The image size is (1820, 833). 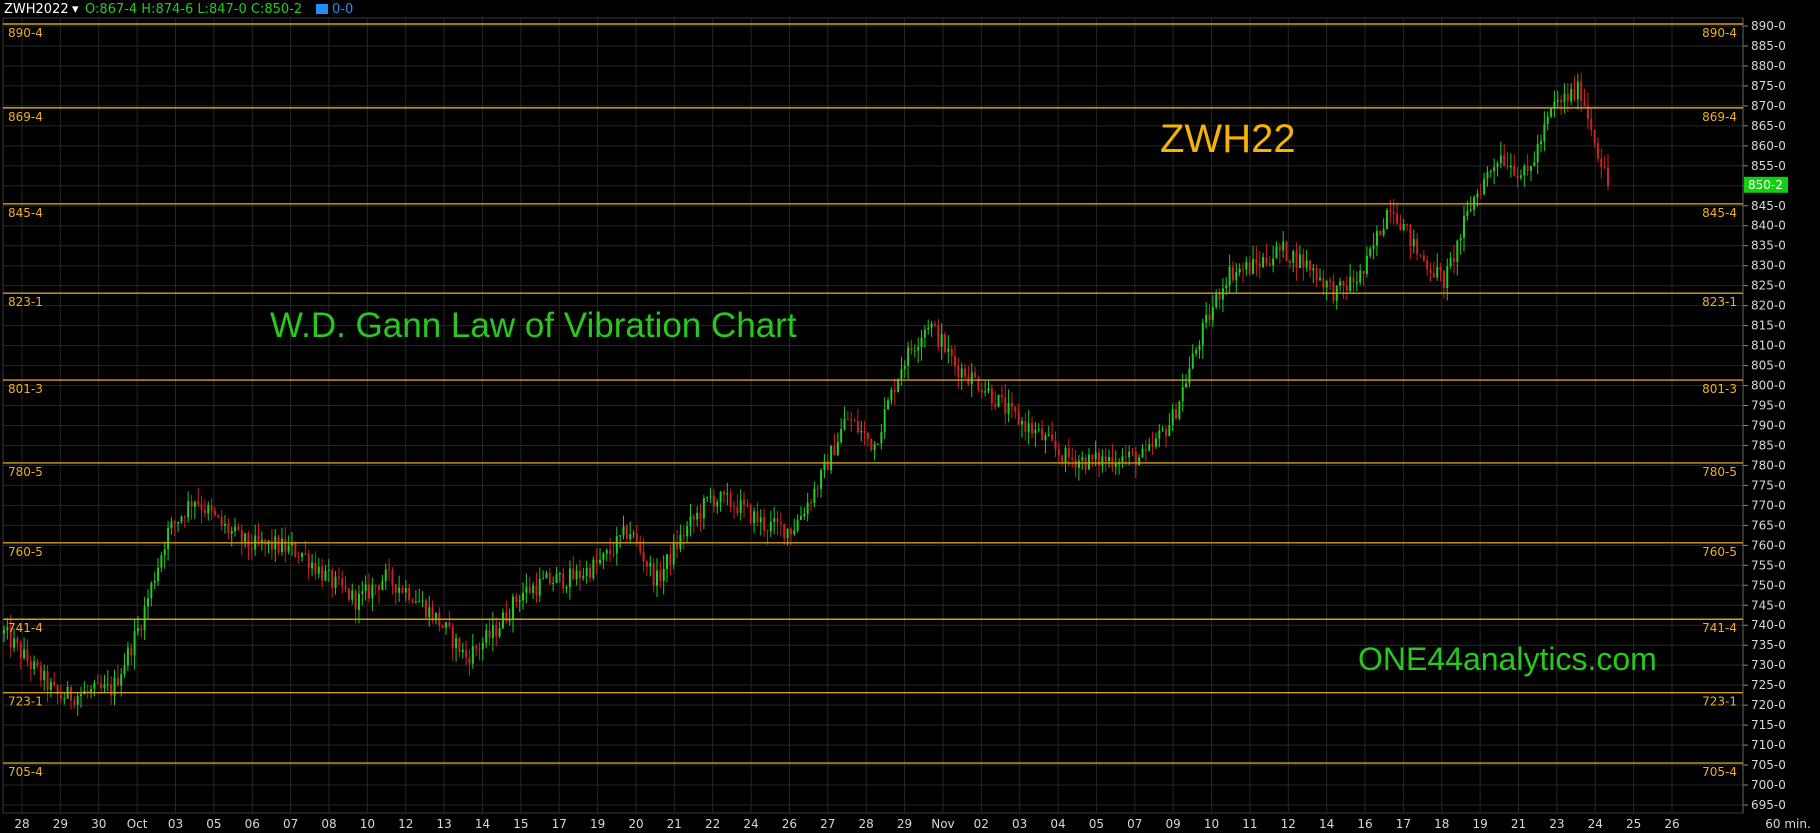 What do you see at coordinates (322, 9) in the screenshot?
I see `series-color-swatch` at bounding box center [322, 9].